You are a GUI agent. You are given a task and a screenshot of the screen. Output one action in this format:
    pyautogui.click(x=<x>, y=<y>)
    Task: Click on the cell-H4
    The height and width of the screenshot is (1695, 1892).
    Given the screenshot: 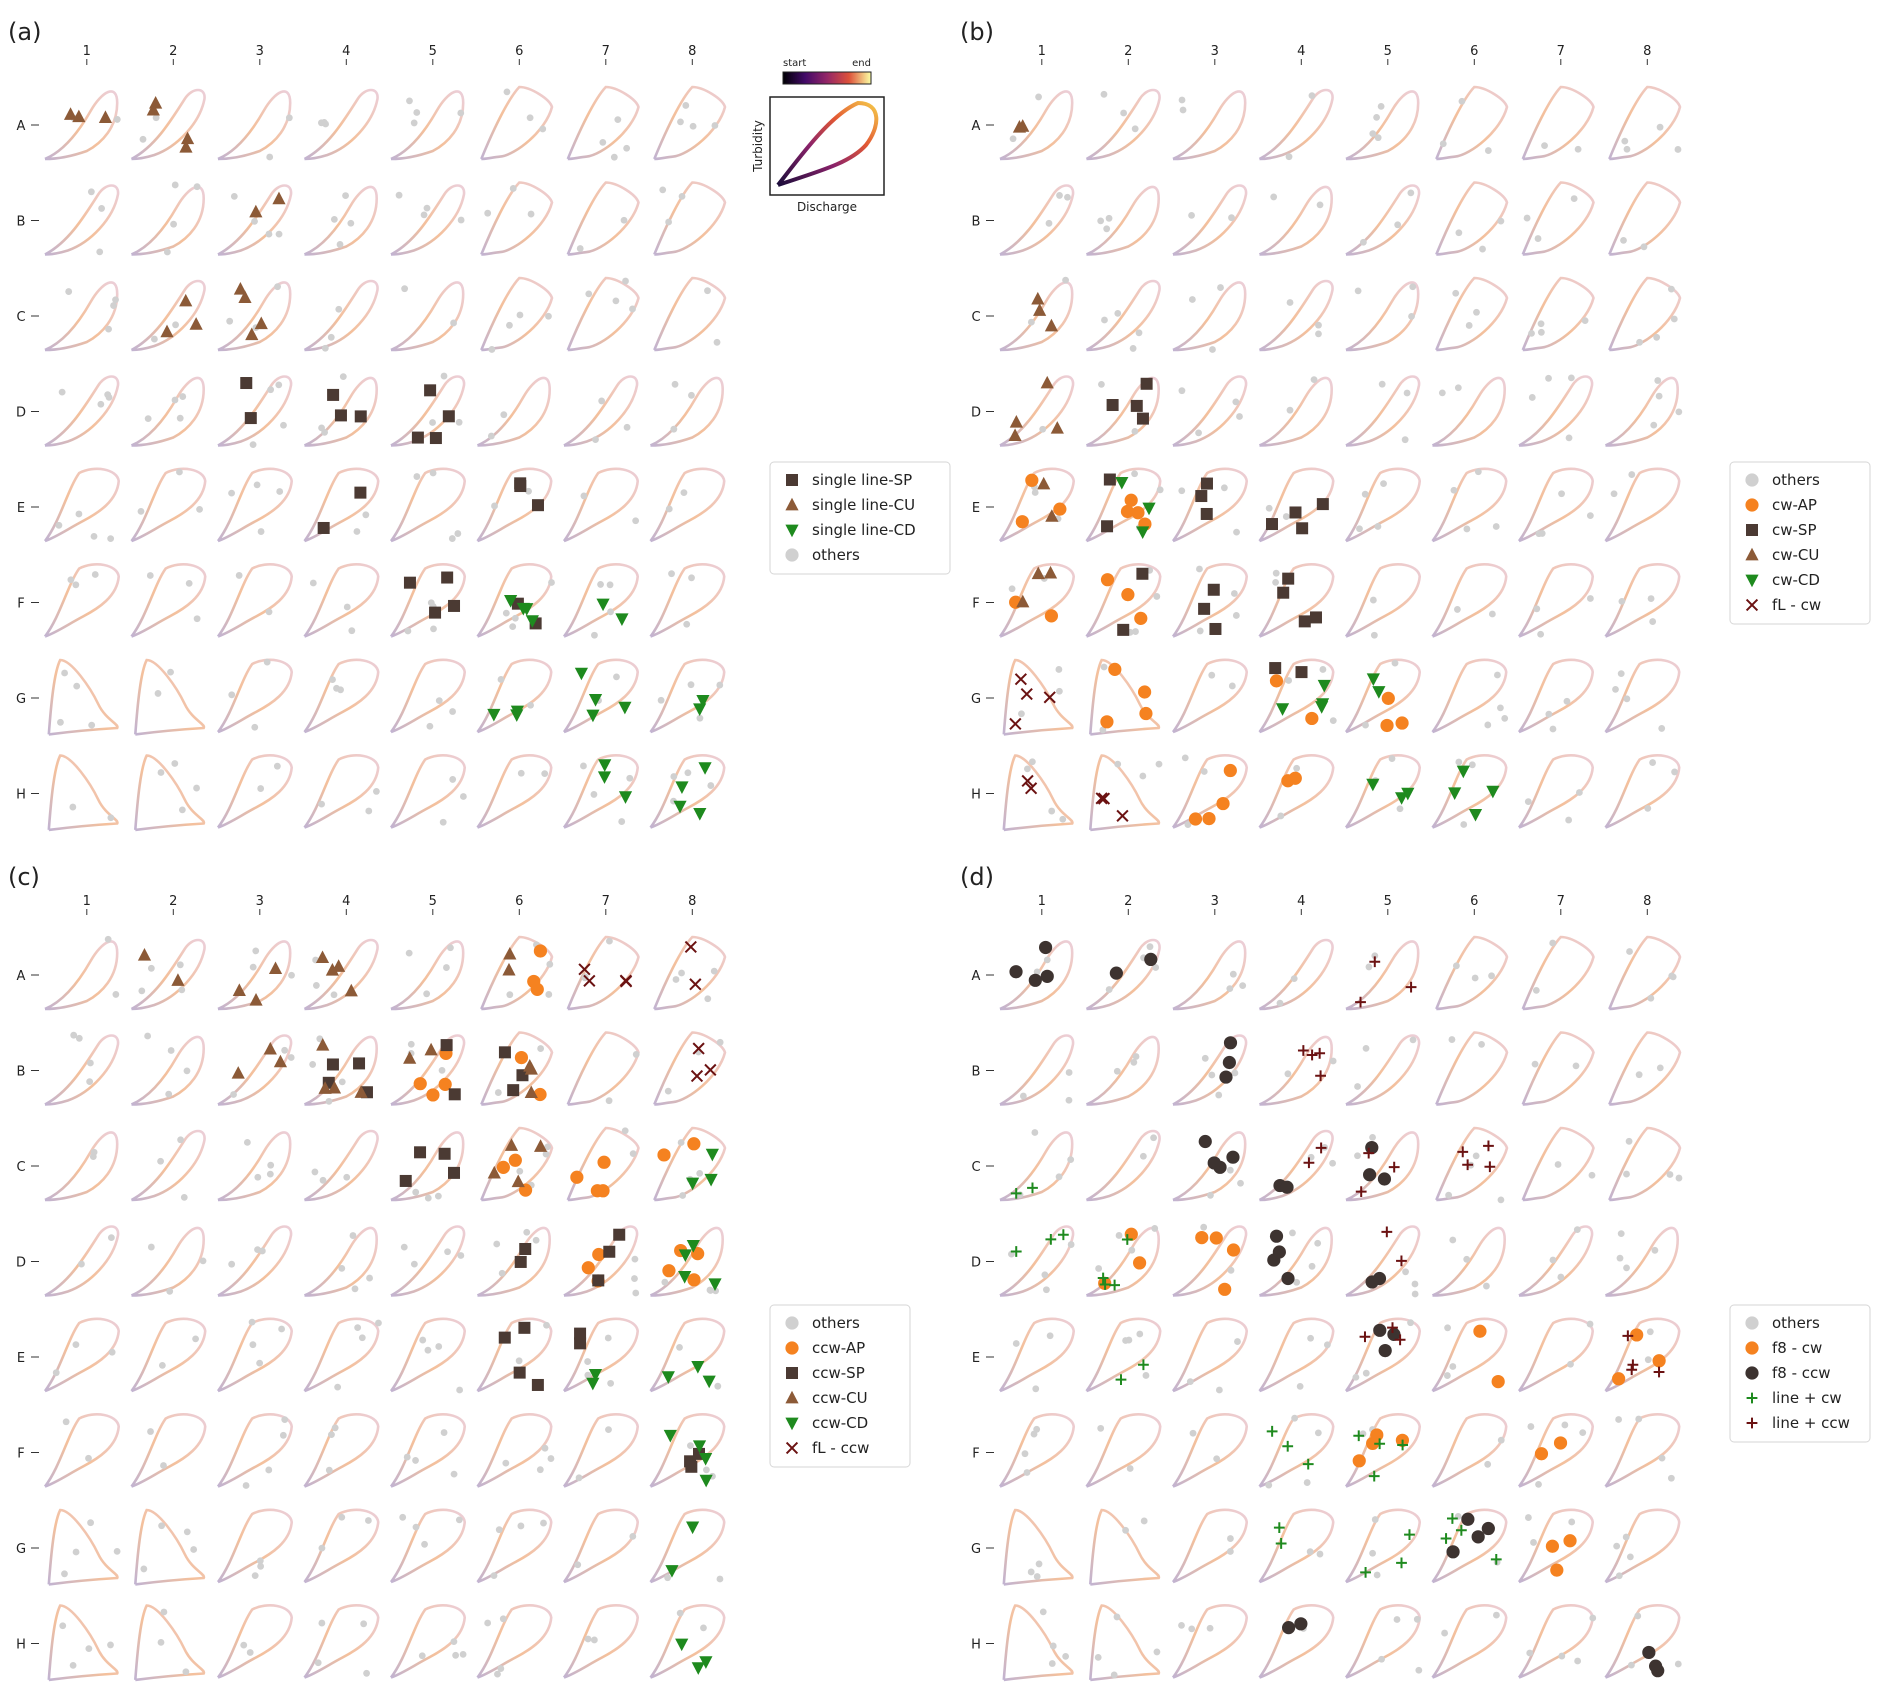 What is the action you would take?
    pyautogui.click(x=342, y=1641)
    